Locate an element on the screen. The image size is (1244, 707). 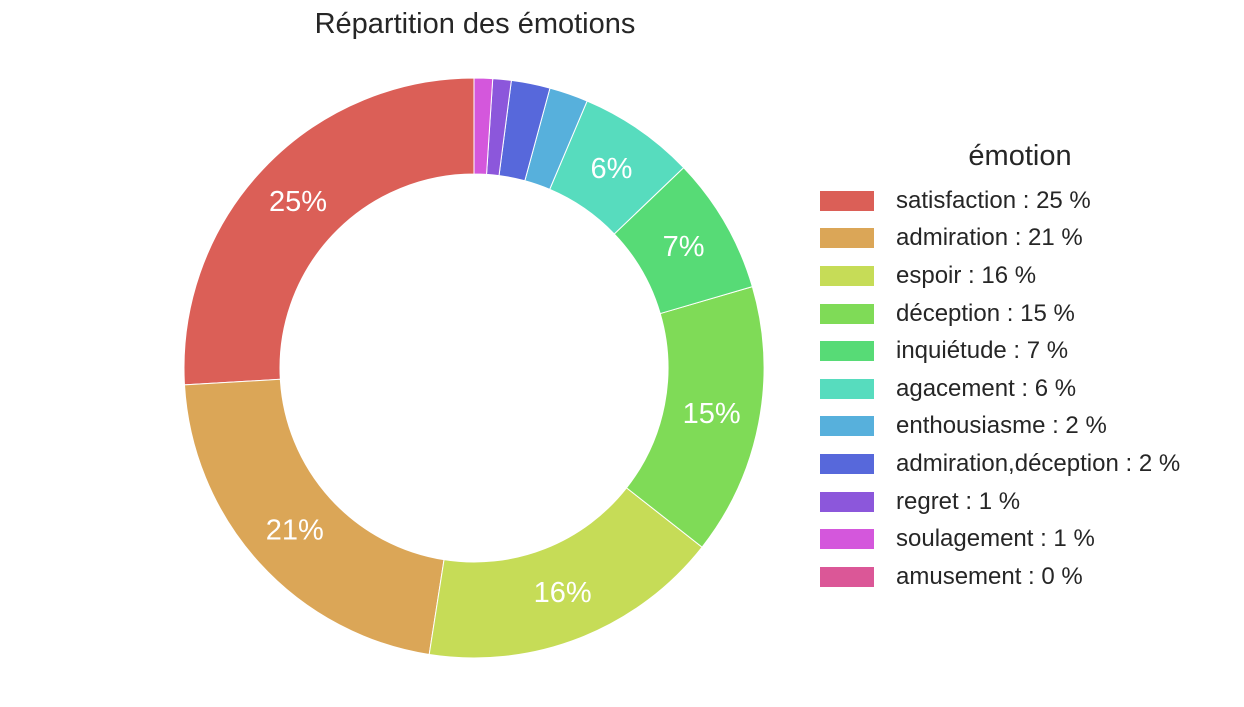
legend-item: soulagement : 1 % is located at coordinates (1030, 539).